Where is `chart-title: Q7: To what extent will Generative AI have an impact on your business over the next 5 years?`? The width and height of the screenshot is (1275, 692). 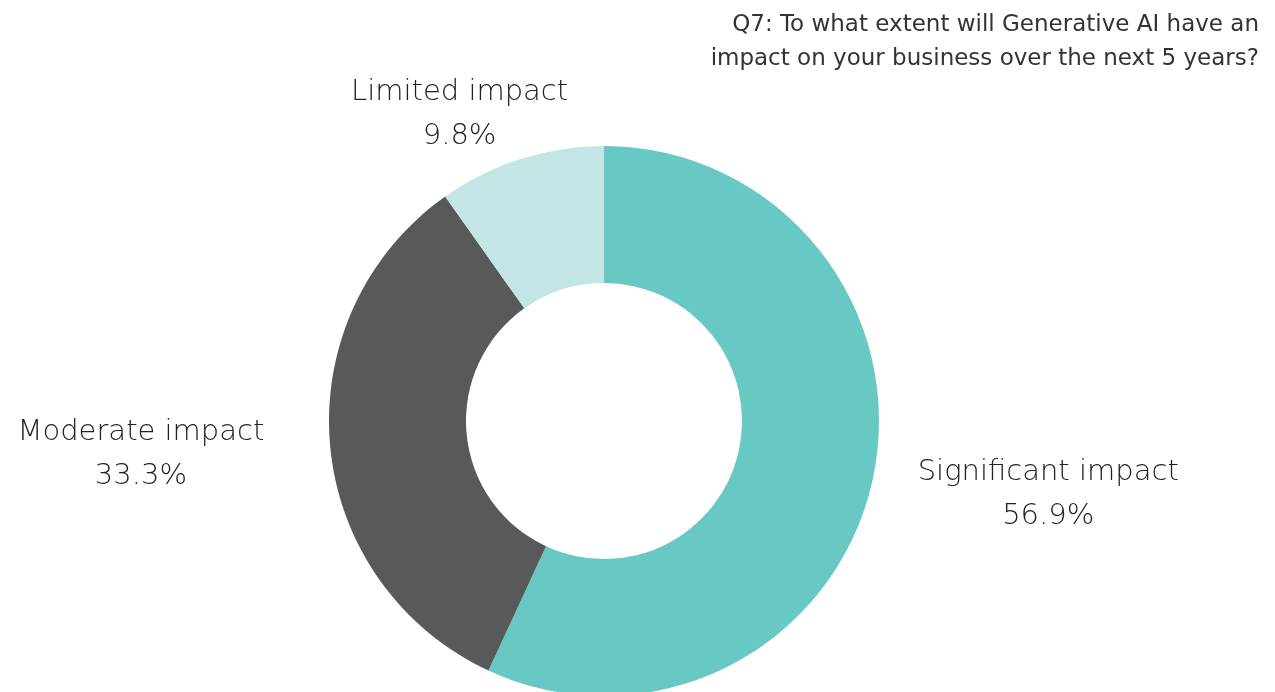
chart-title: Q7: To what extent will Generative AI have an impact on your business over the next 5 years? is located at coordinates (984, 40).